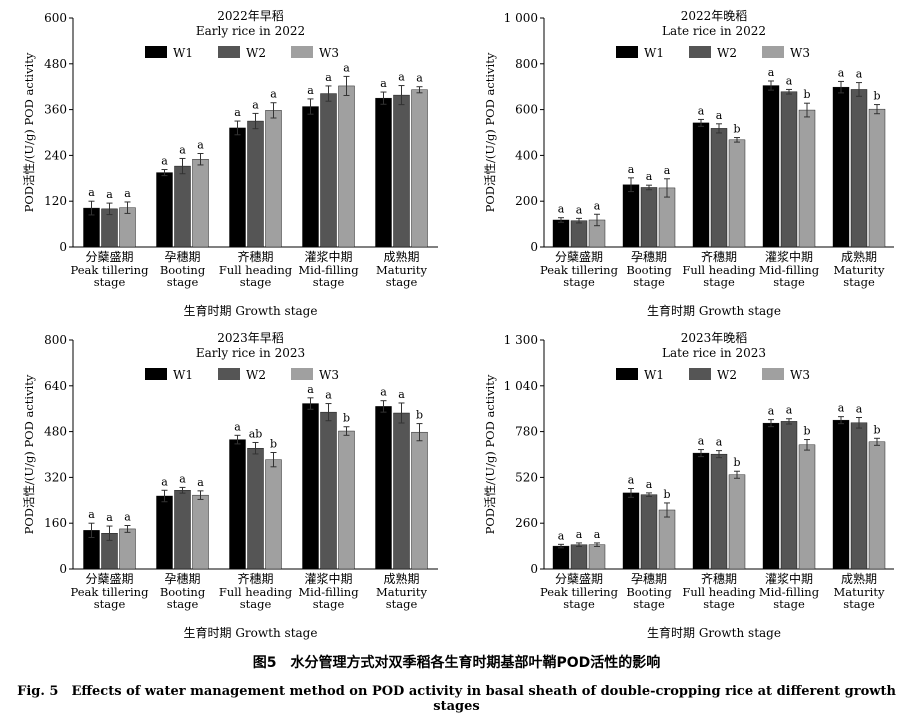 Image resolution: width=913 pixels, height=714 pixels. Describe the element at coordinates (526, 523) in the screenshot. I see `y-tick-label: 260` at that location.